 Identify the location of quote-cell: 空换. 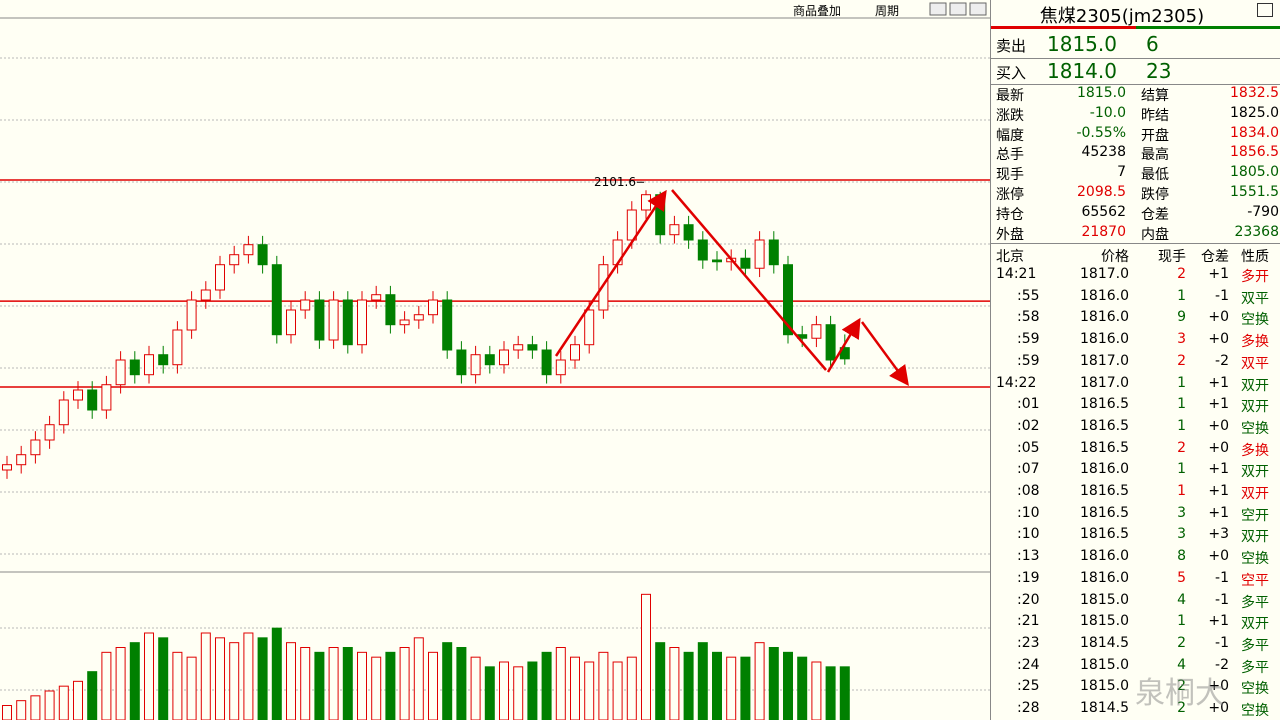
(1255, 689).